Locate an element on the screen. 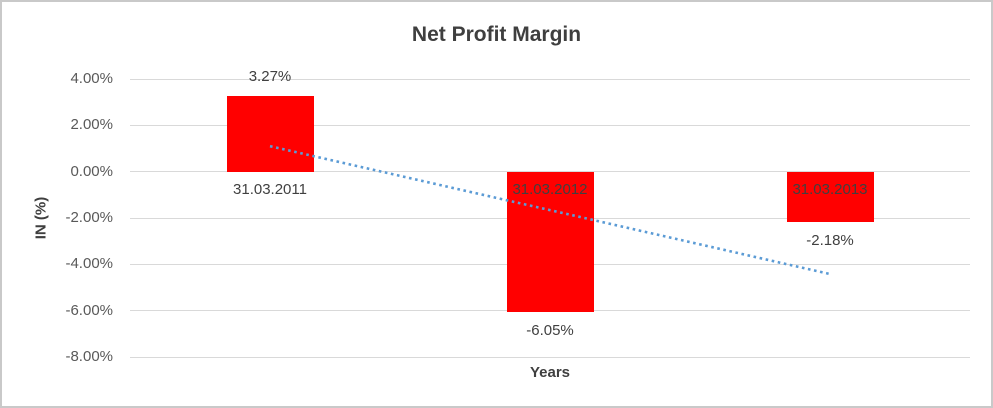 The width and height of the screenshot is (993, 408). y-axis-tick-label: -6.00% is located at coordinates (89, 310).